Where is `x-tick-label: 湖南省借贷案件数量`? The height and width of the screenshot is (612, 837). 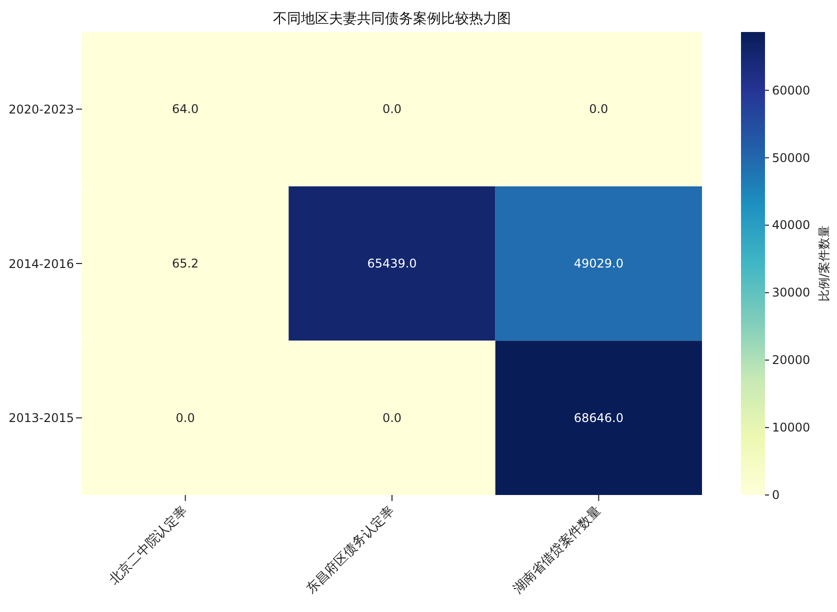 x-tick-label: 湖南省借贷案件数量 is located at coordinates (557, 550).